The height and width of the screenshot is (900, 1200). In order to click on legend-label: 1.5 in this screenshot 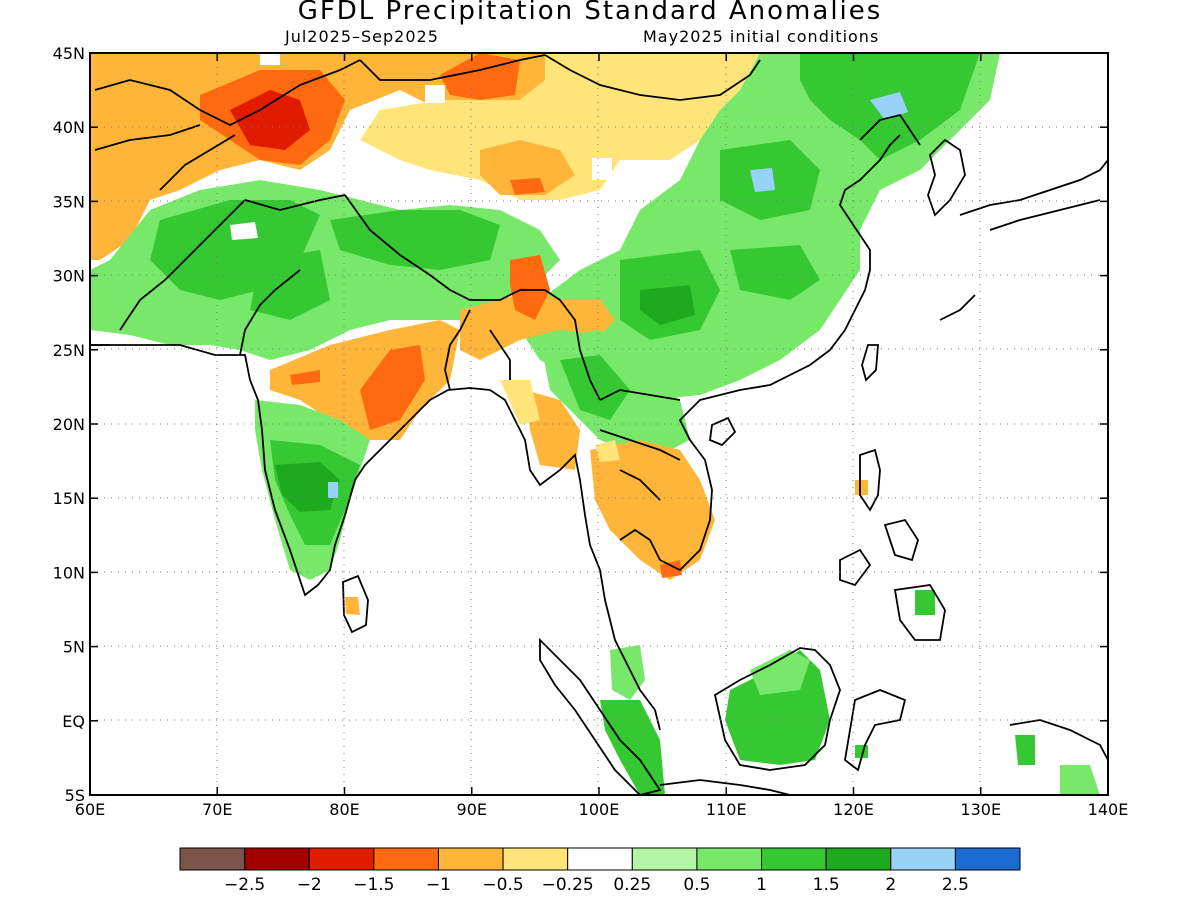, I will do `click(826, 885)`.